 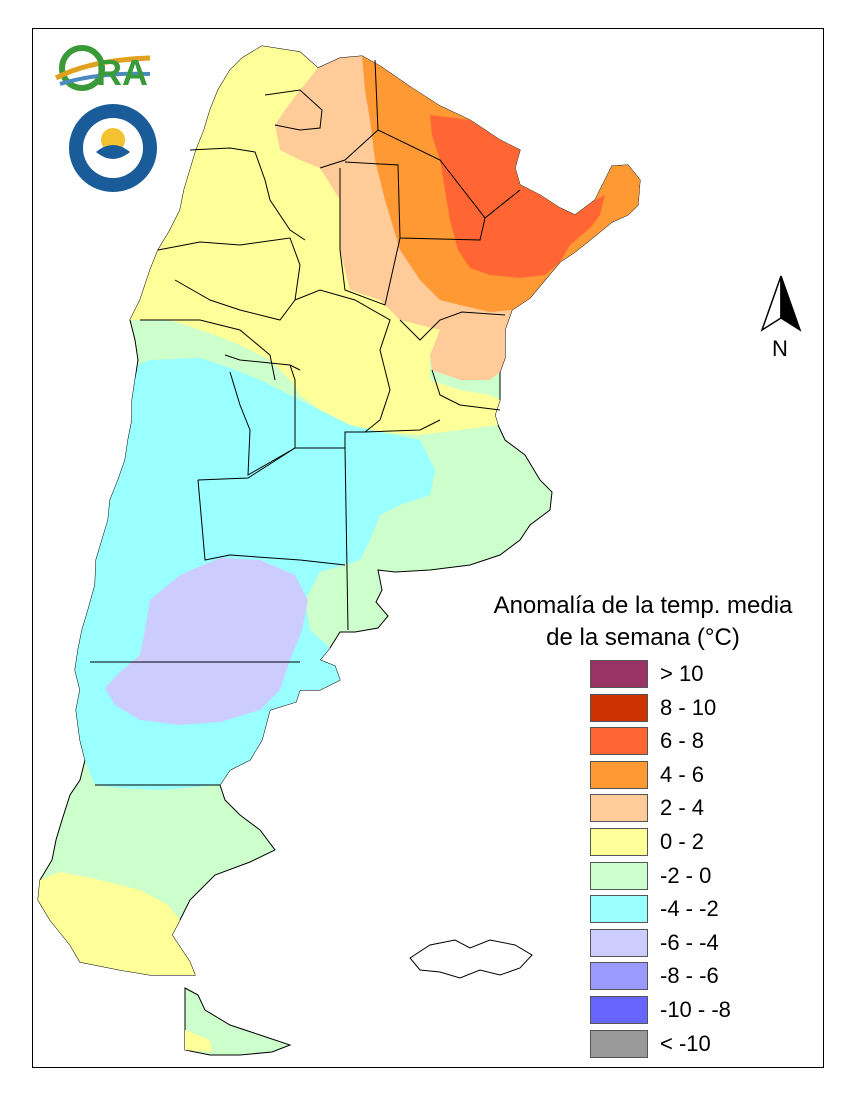 I want to click on legend-item: 2 - 4, so click(x=690, y=808).